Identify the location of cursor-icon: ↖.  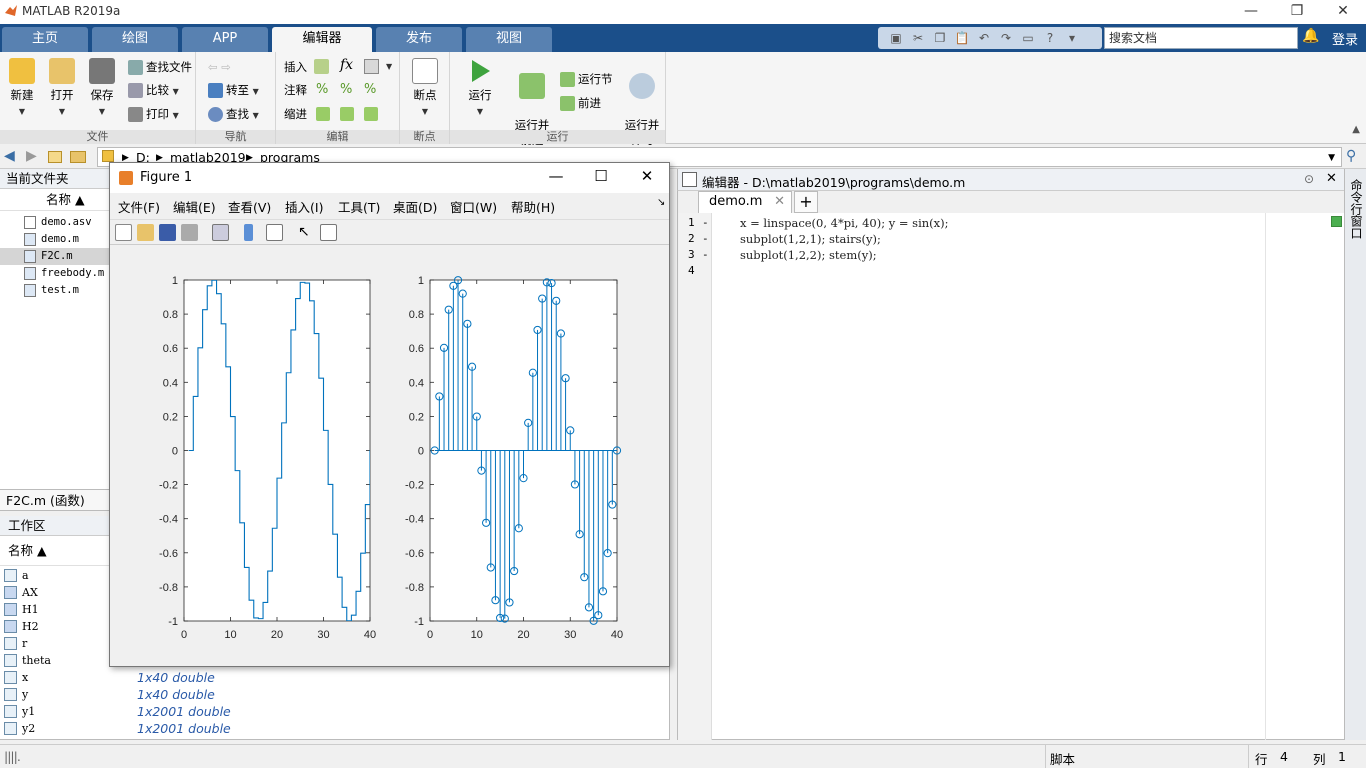
(304, 232).